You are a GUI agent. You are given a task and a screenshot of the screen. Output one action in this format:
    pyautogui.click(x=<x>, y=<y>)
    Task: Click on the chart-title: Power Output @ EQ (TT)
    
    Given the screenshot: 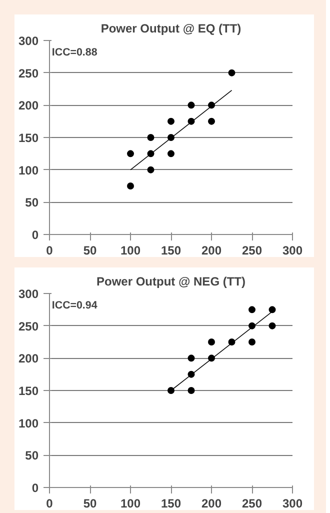 What is the action you would take?
    pyautogui.click(x=171, y=29)
    